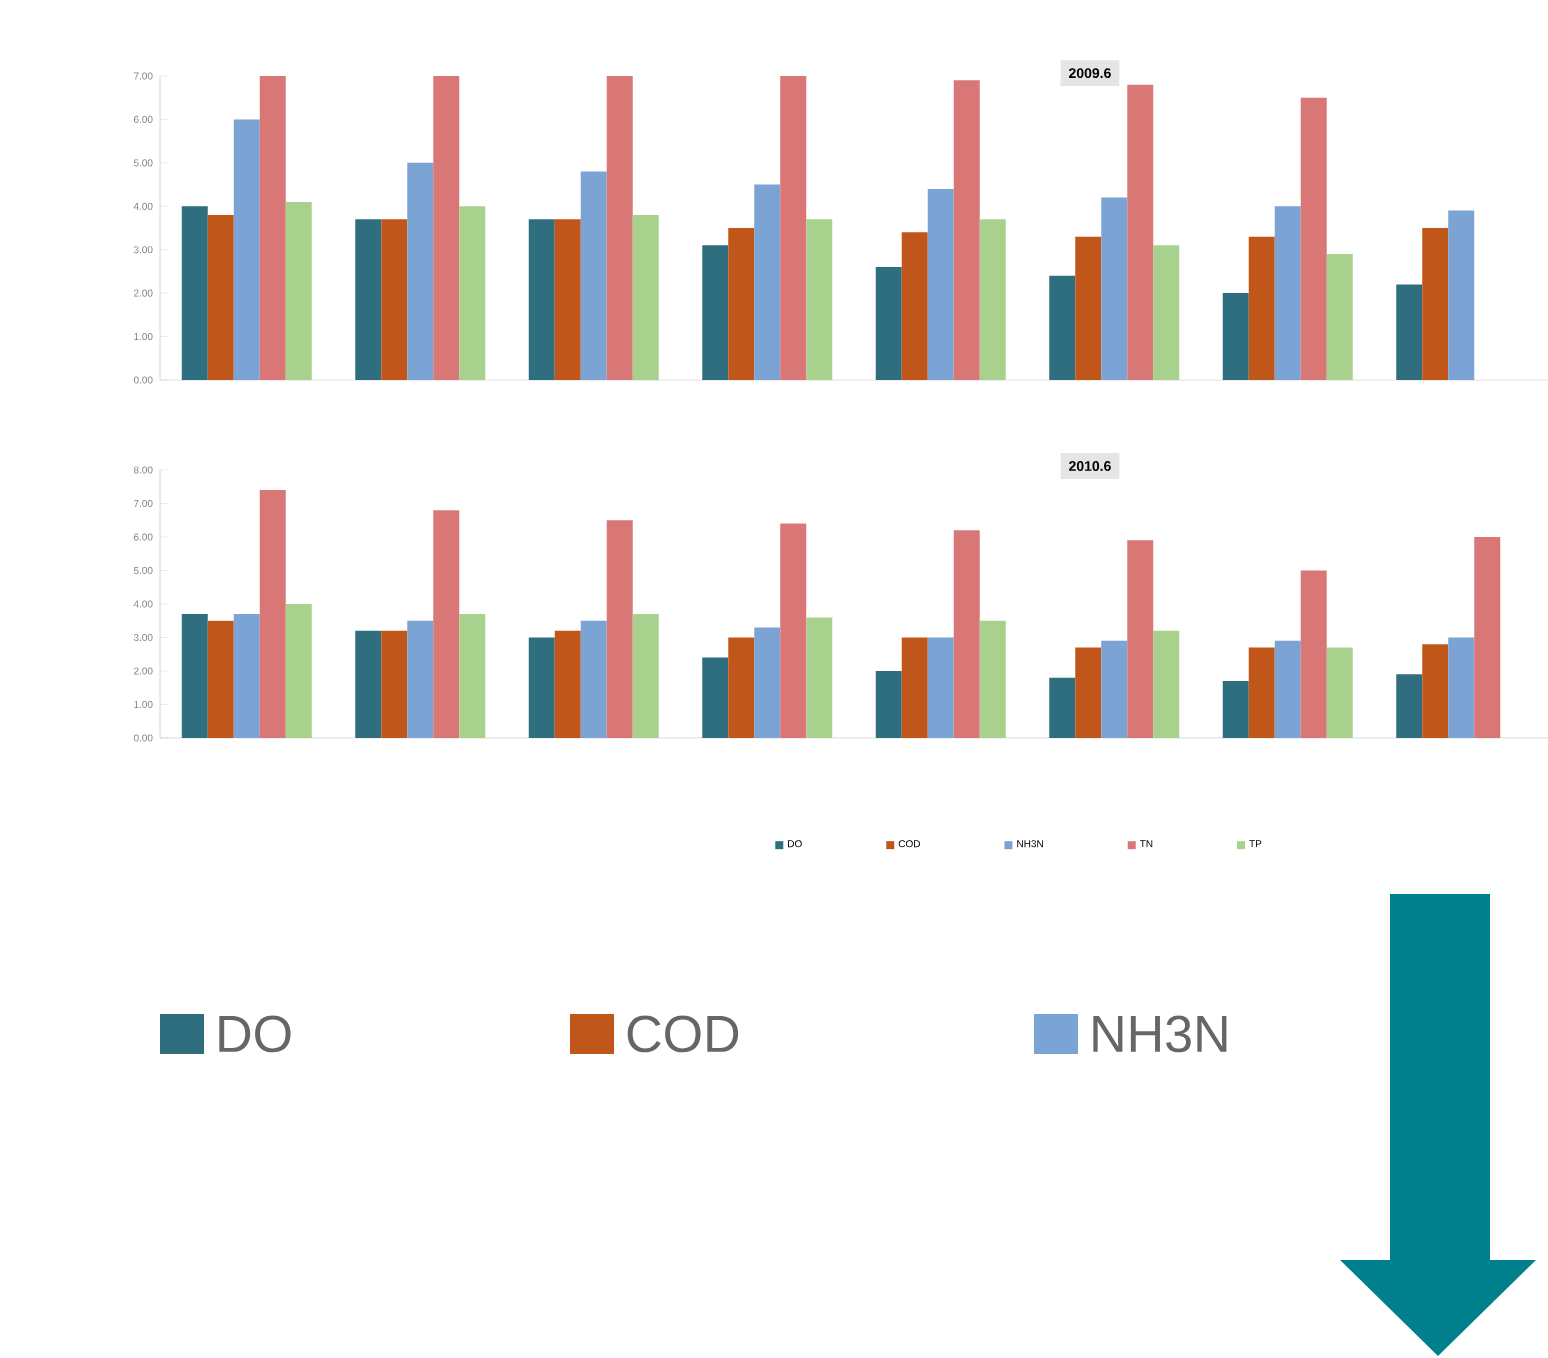 This screenshot has height=1358, width=1548. What do you see at coordinates (683, 1034) in the screenshot?
I see `legend-label: COD` at bounding box center [683, 1034].